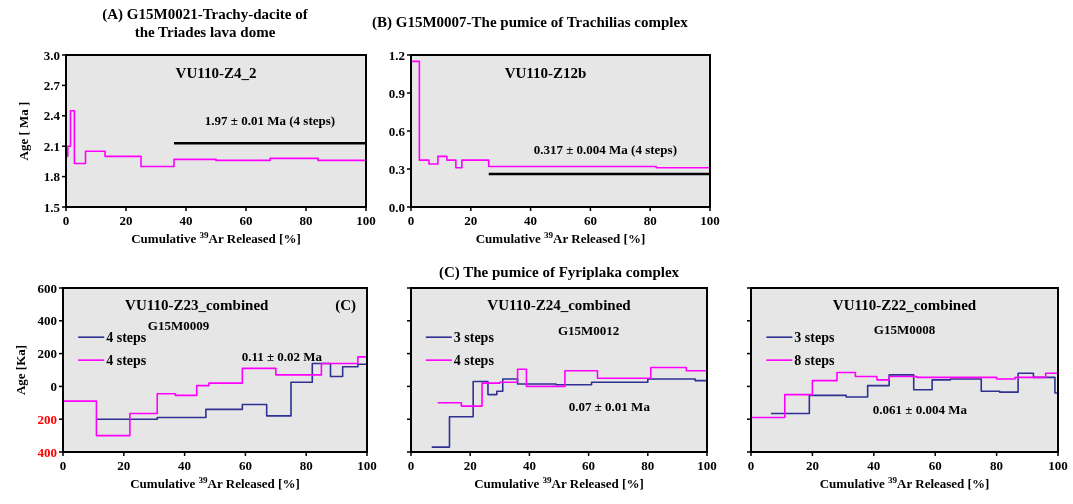  Describe the element at coordinates (605, 149) in the screenshot. I see `annotation: 0.317 ± 0.004 Ma (4 steps)` at that location.